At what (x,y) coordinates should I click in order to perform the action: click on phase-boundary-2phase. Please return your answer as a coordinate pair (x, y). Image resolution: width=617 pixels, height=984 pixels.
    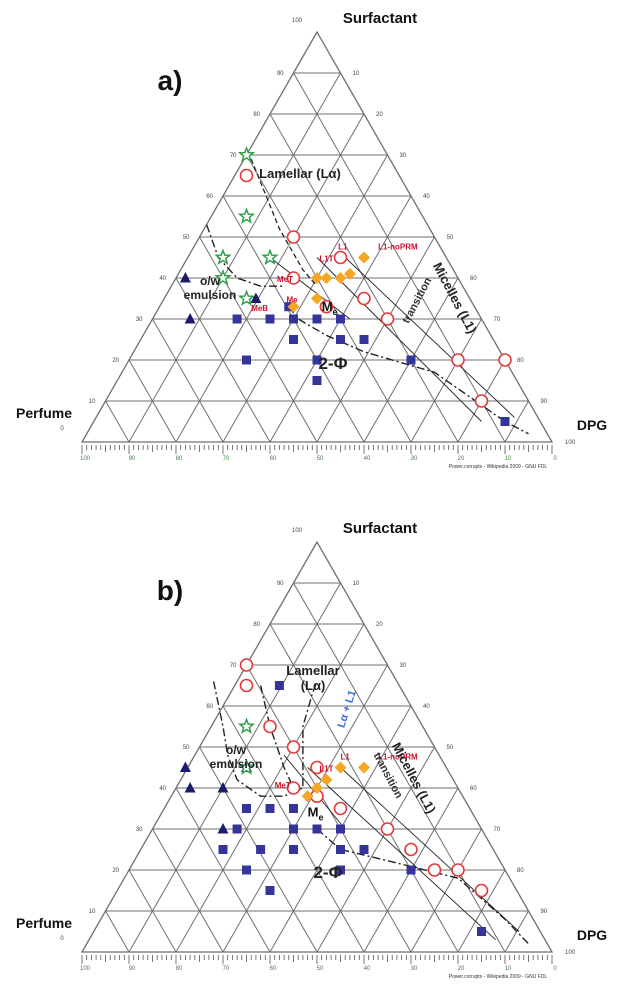
    Looking at the image, I should click on (423, 886).